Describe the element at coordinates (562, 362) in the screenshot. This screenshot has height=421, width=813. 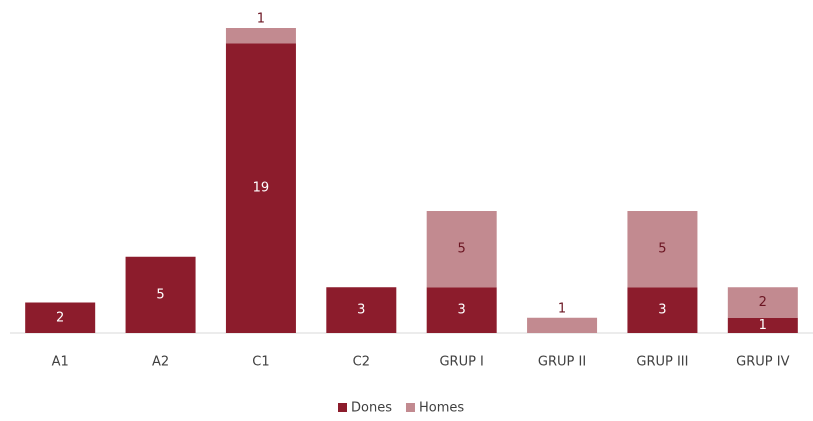
I see `x-tick-label: GRUP II` at that location.